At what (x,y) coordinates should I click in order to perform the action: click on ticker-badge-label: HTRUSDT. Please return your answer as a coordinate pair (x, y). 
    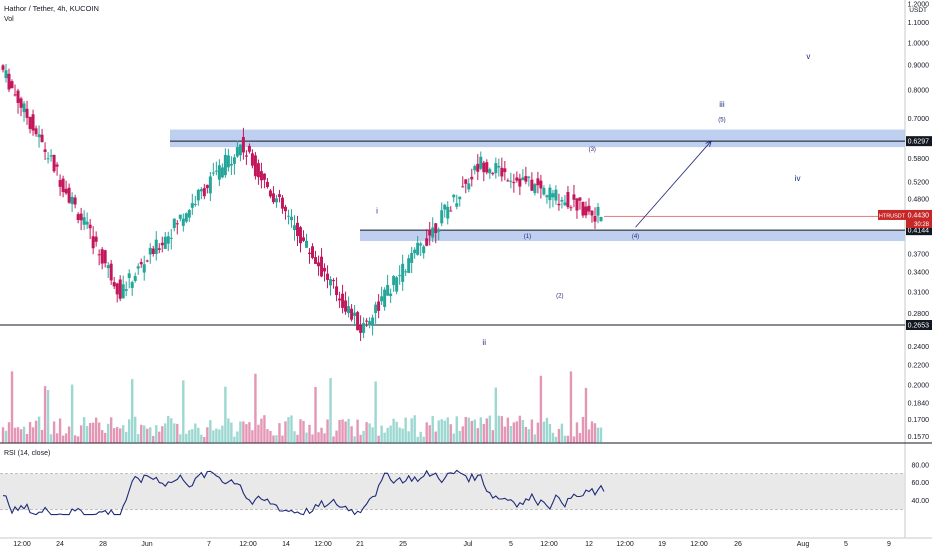
    Looking at the image, I should click on (892, 216).